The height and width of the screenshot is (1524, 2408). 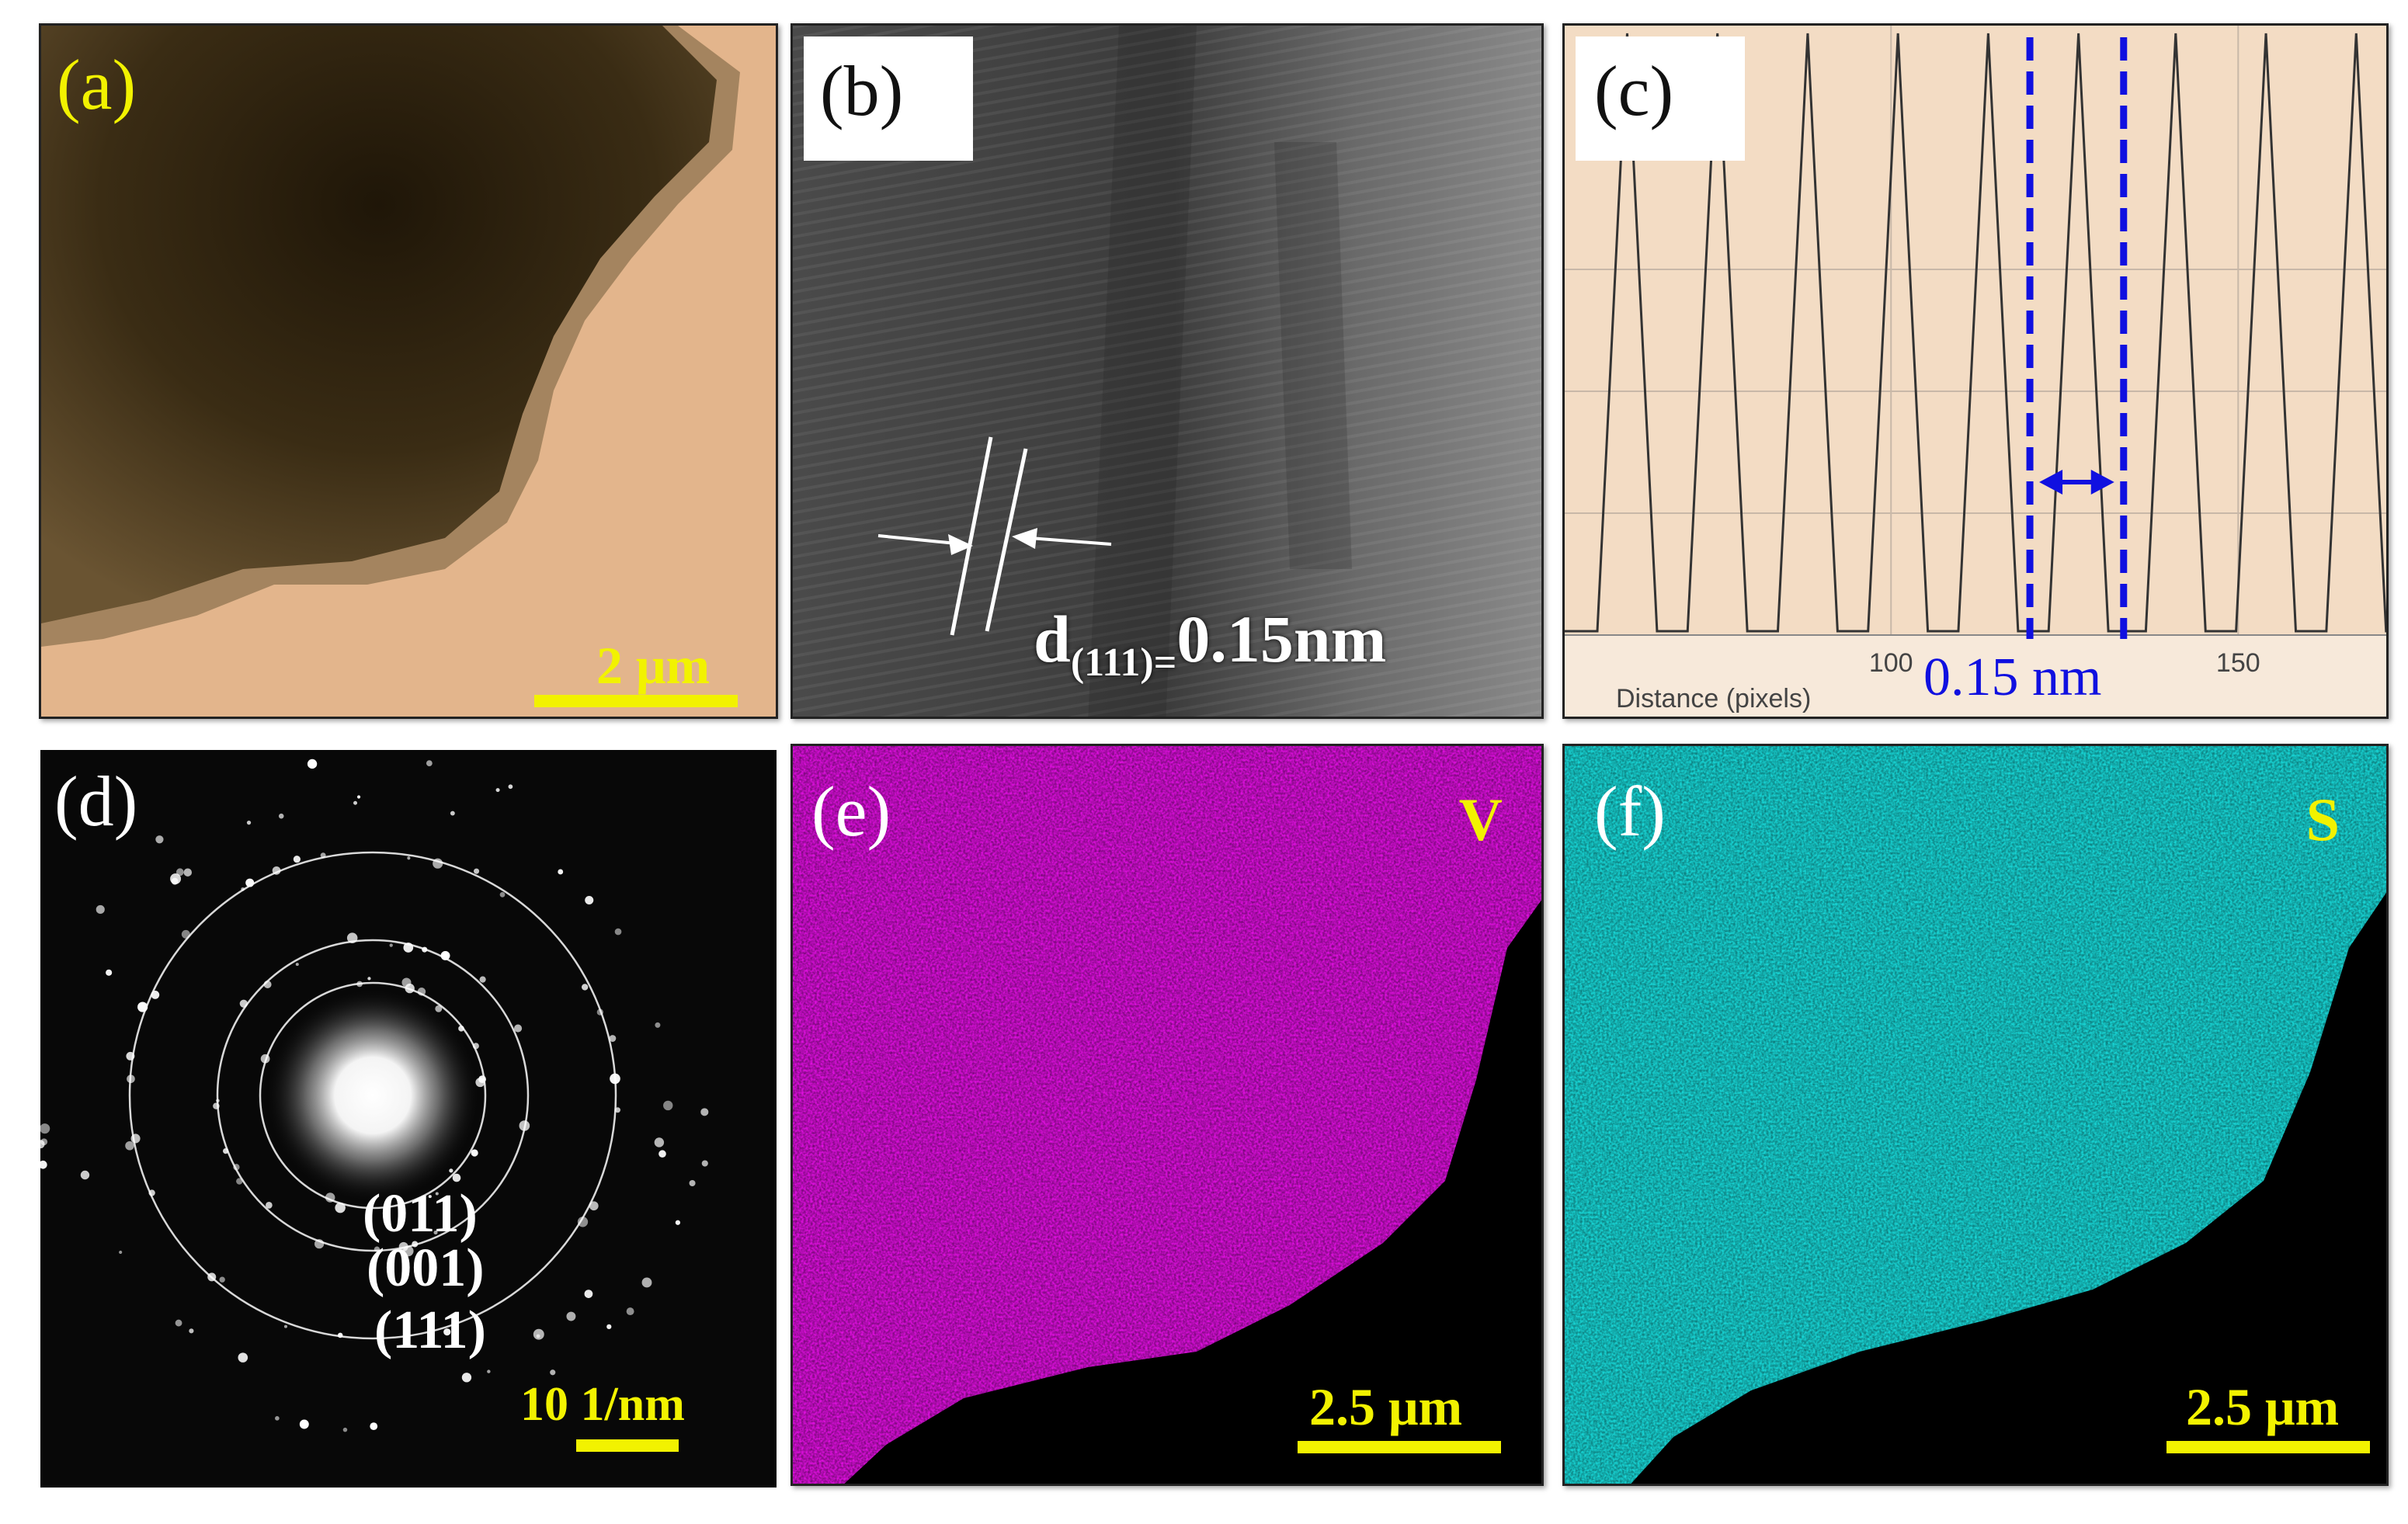 I want to click on chart-gridlines, so click(x=1975, y=330).